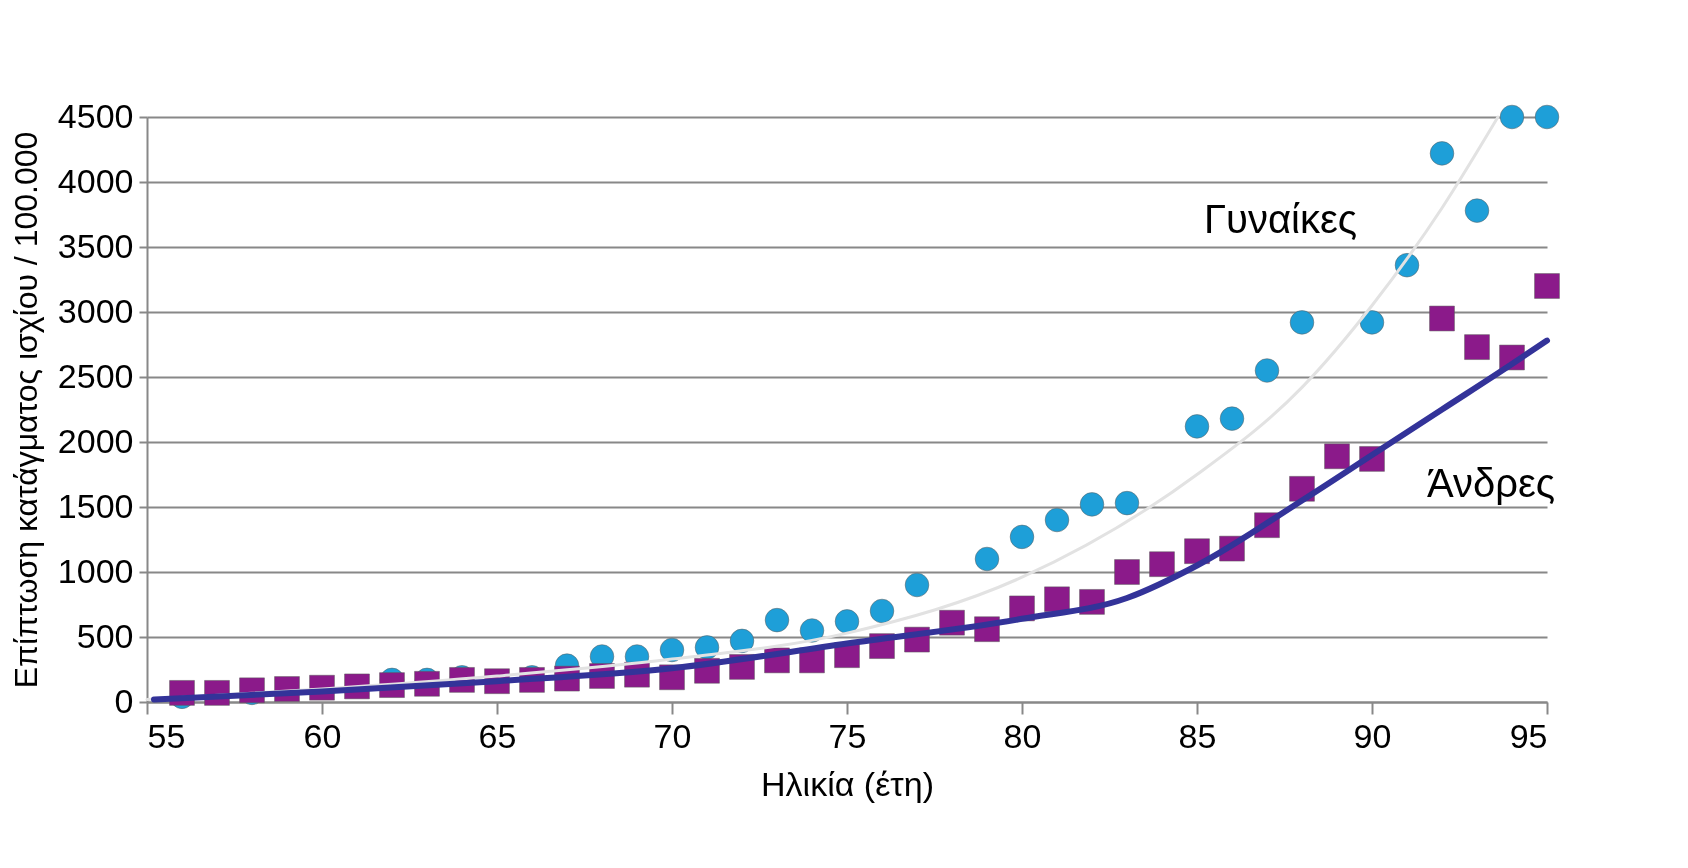  What do you see at coordinates (847, 735) in the screenshot?
I see `x-tick-label: 75` at bounding box center [847, 735].